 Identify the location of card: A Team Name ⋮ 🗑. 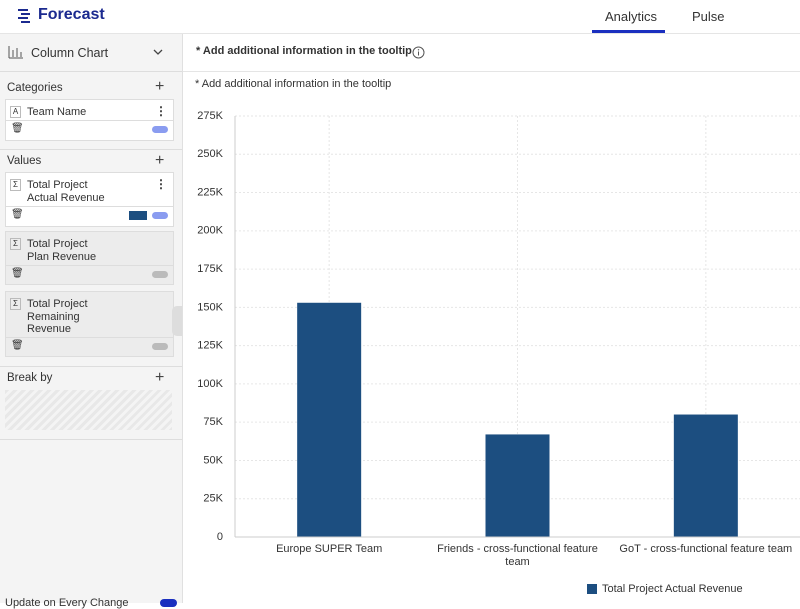
(89, 120).